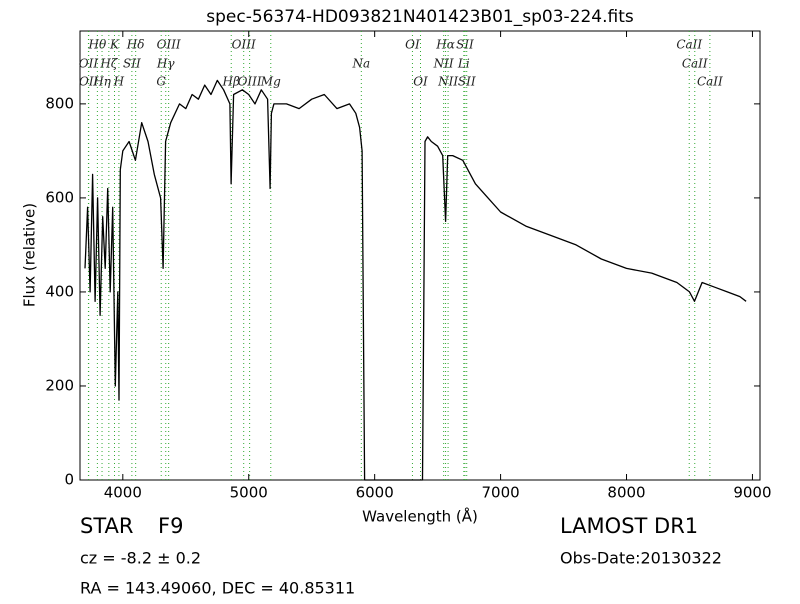 The width and height of the screenshot is (800, 604). I want to click on spectral-line-label: Hθ, so click(97, 45).